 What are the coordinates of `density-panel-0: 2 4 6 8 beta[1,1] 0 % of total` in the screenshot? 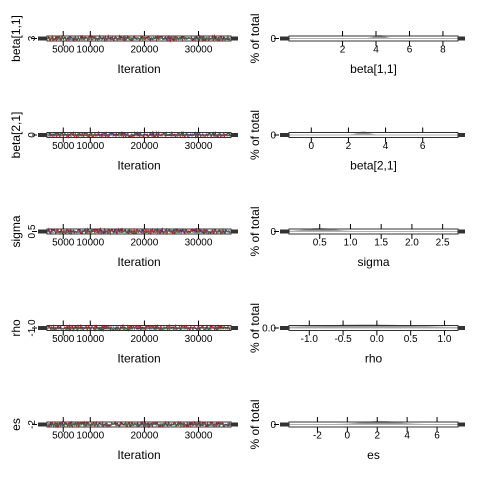 It's located at (356, 44).